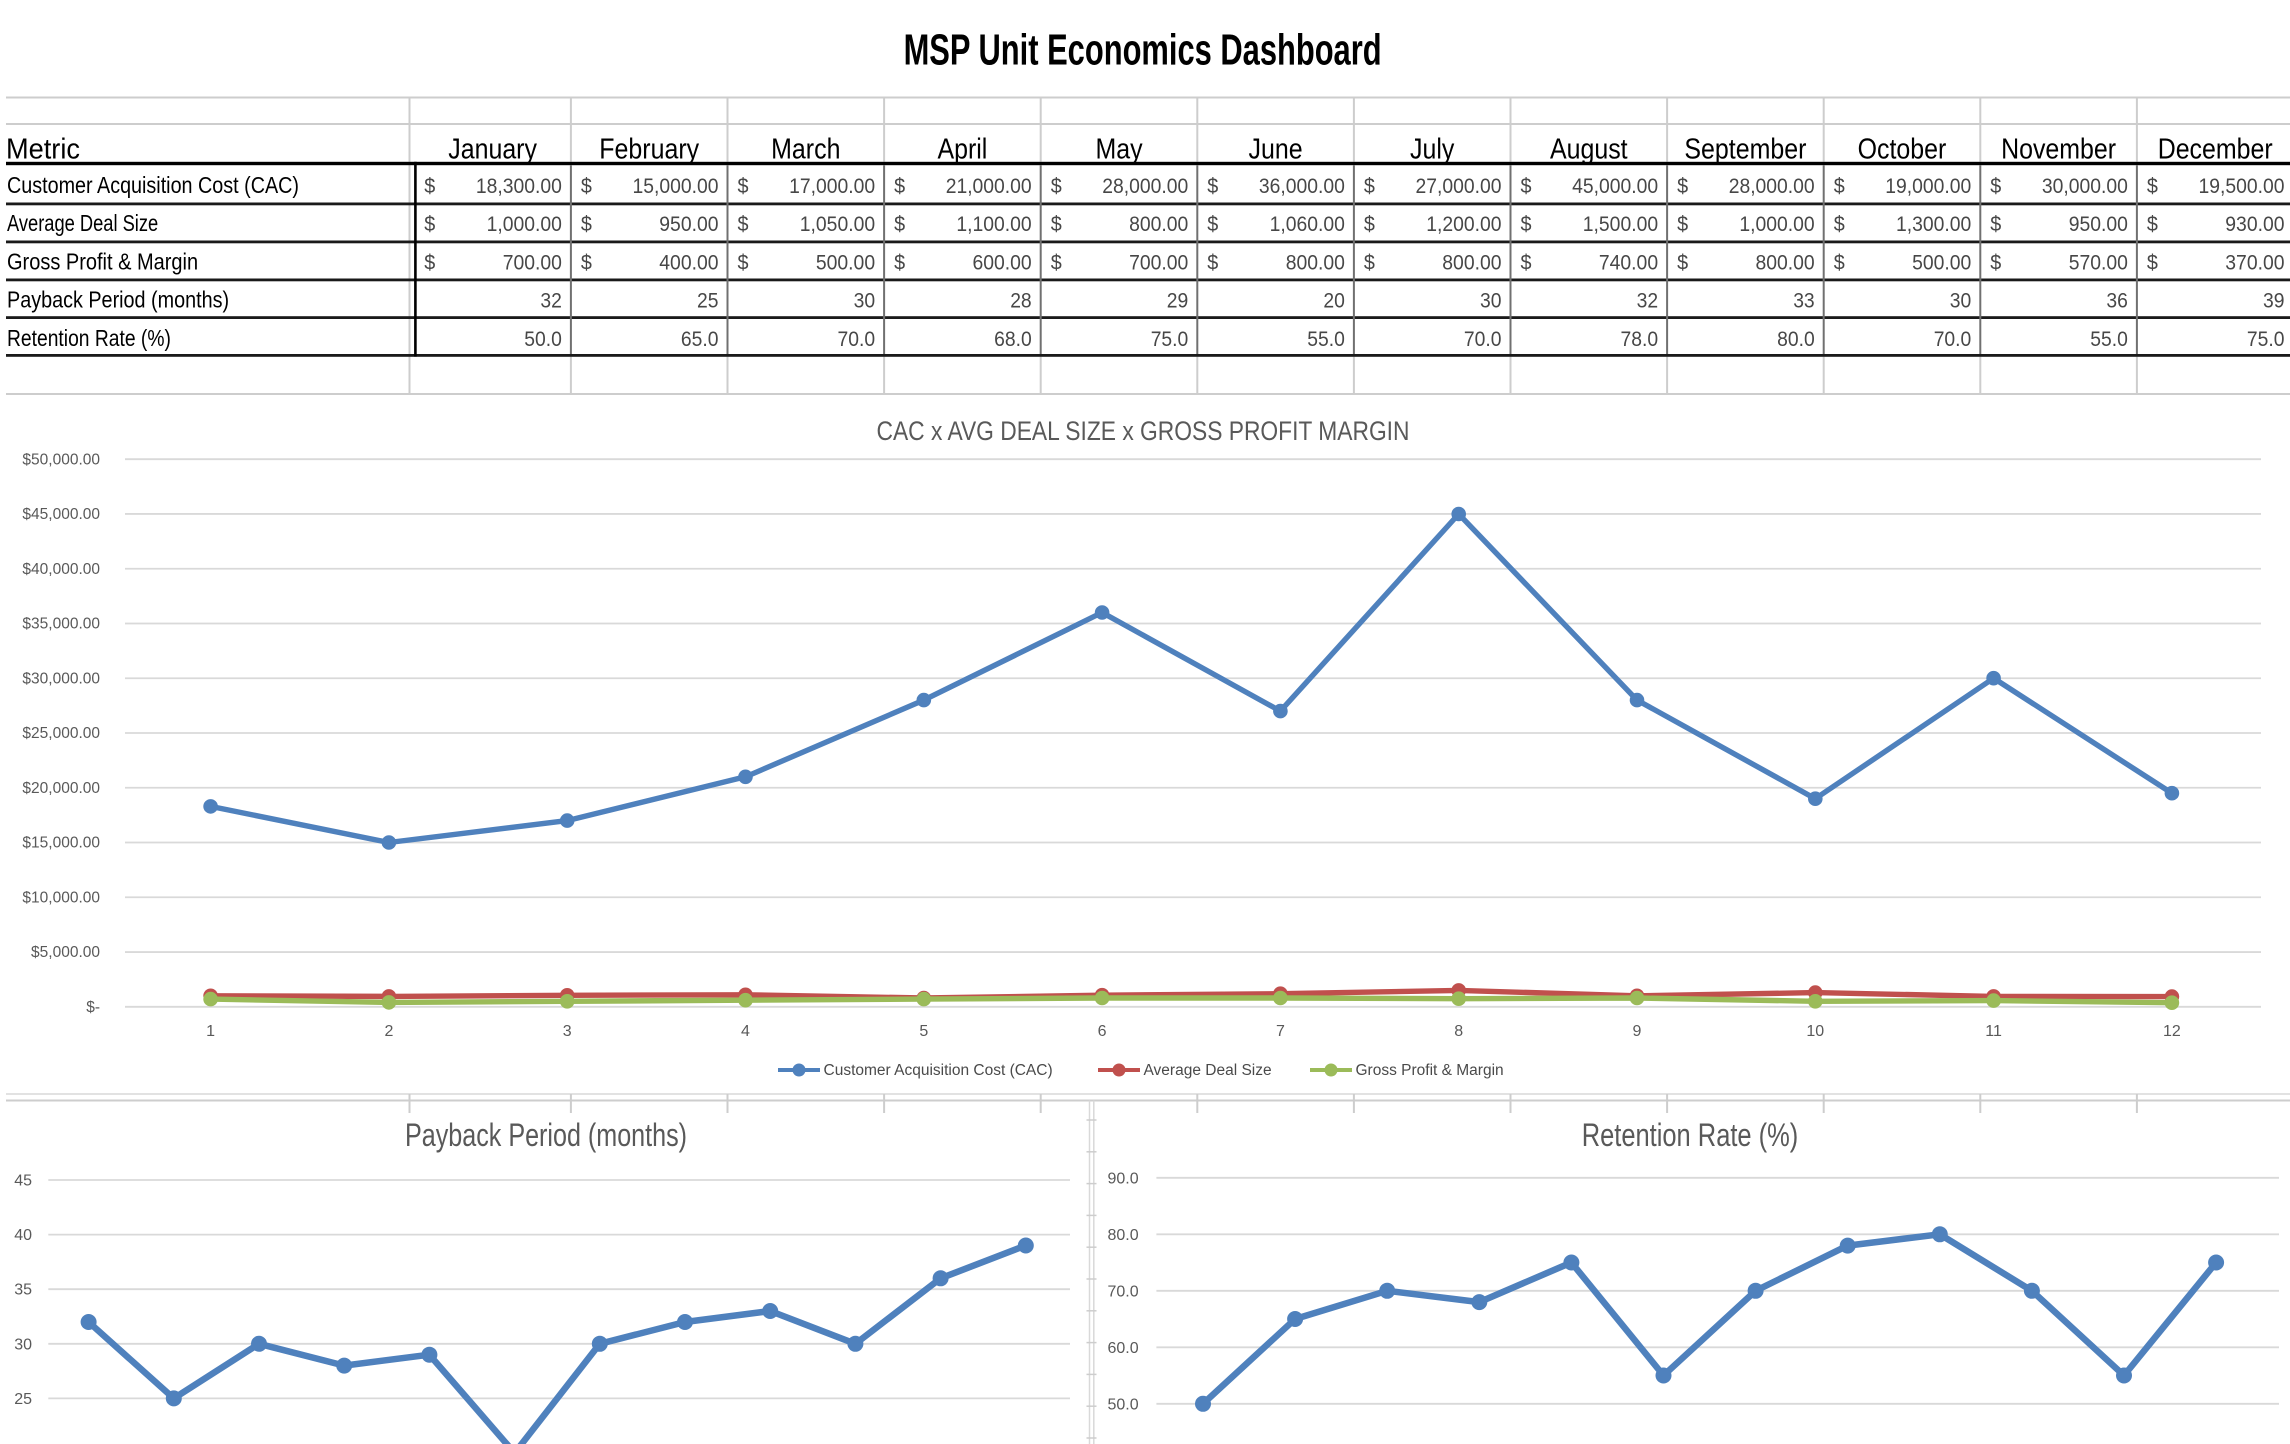 This screenshot has width=2290, height=1444. What do you see at coordinates (708, 301) in the screenshot?
I see `svg-text: 25` at bounding box center [708, 301].